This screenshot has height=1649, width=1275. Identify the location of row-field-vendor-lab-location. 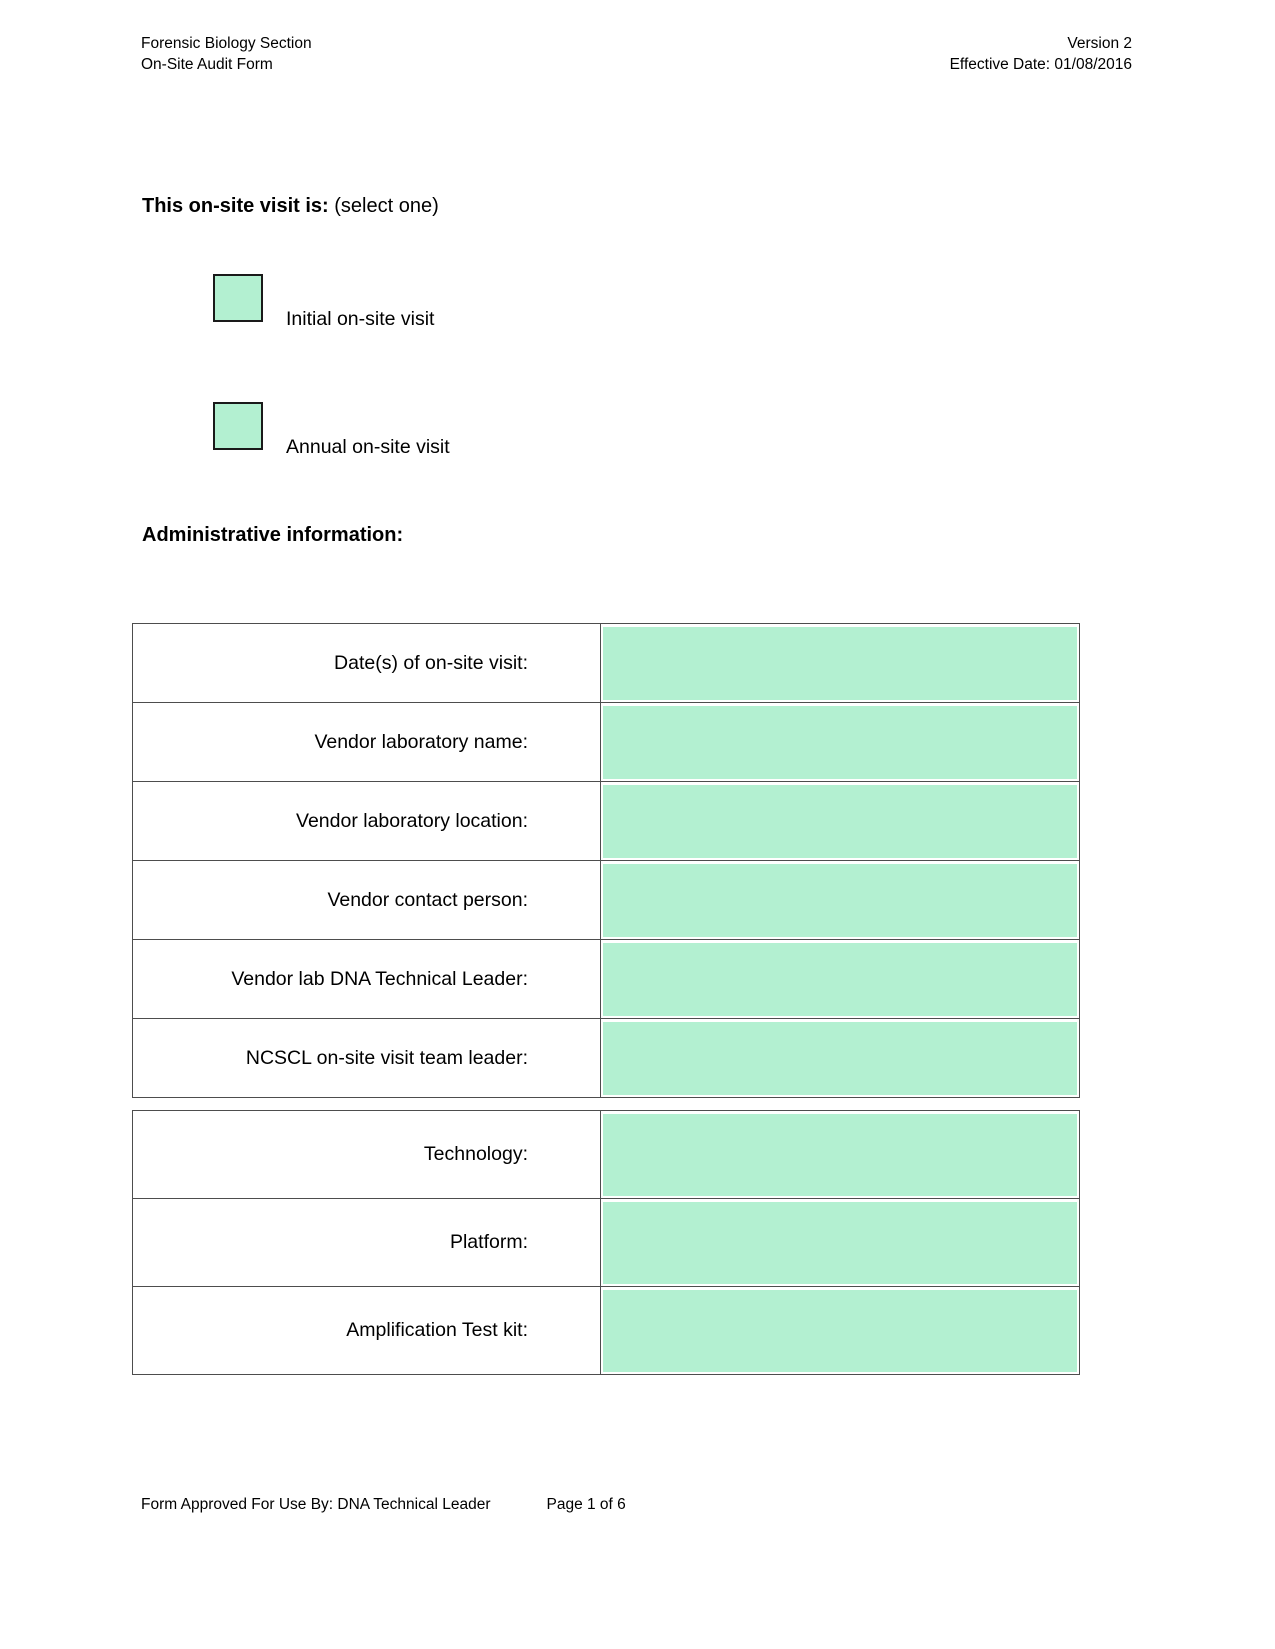
(840, 821).